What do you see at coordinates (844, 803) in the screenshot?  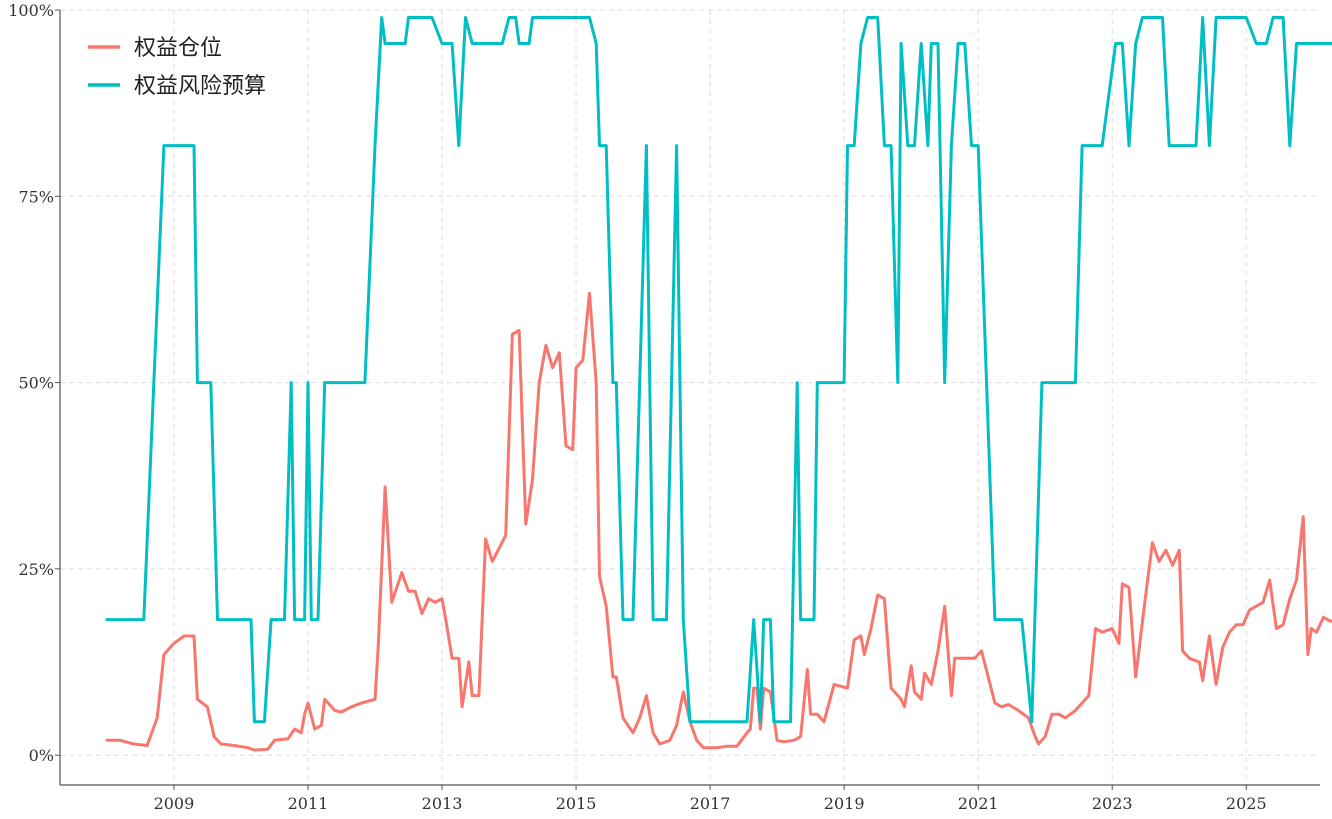 I see `x-tick-label: 2019` at bounding box center [844, 803].